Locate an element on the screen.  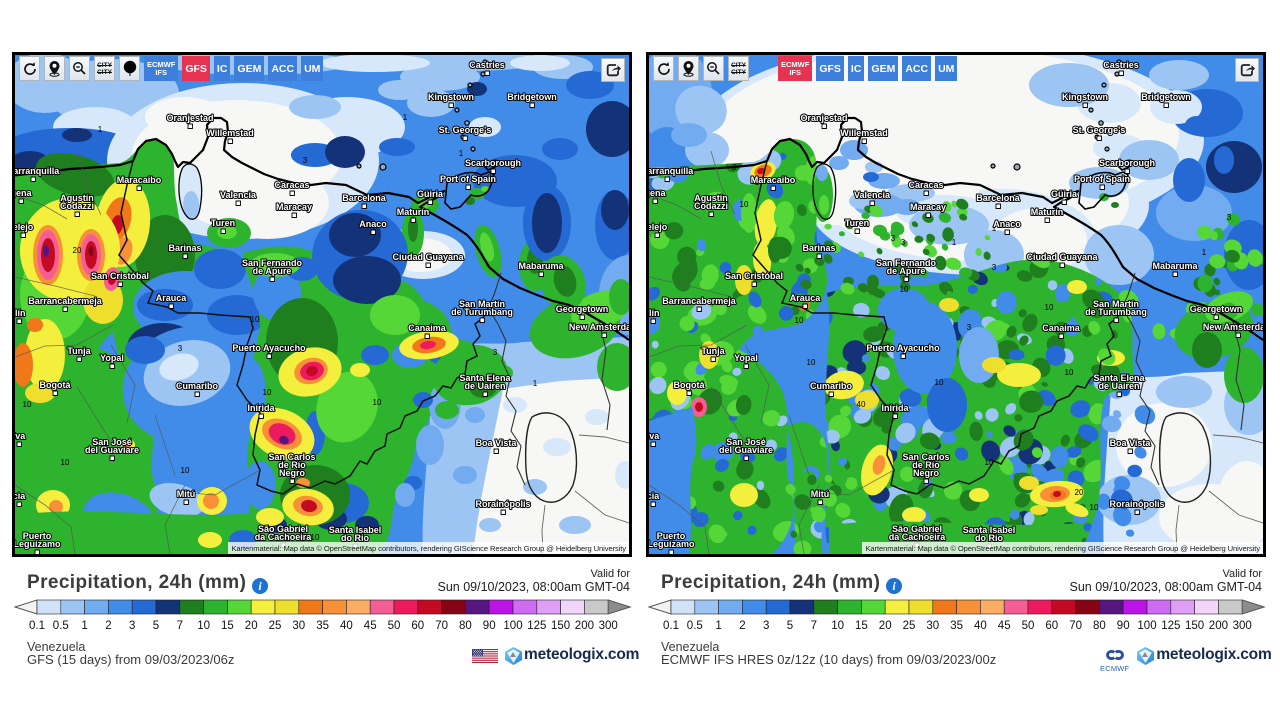
svg-text: 20 is located at coordinates (77, 250).